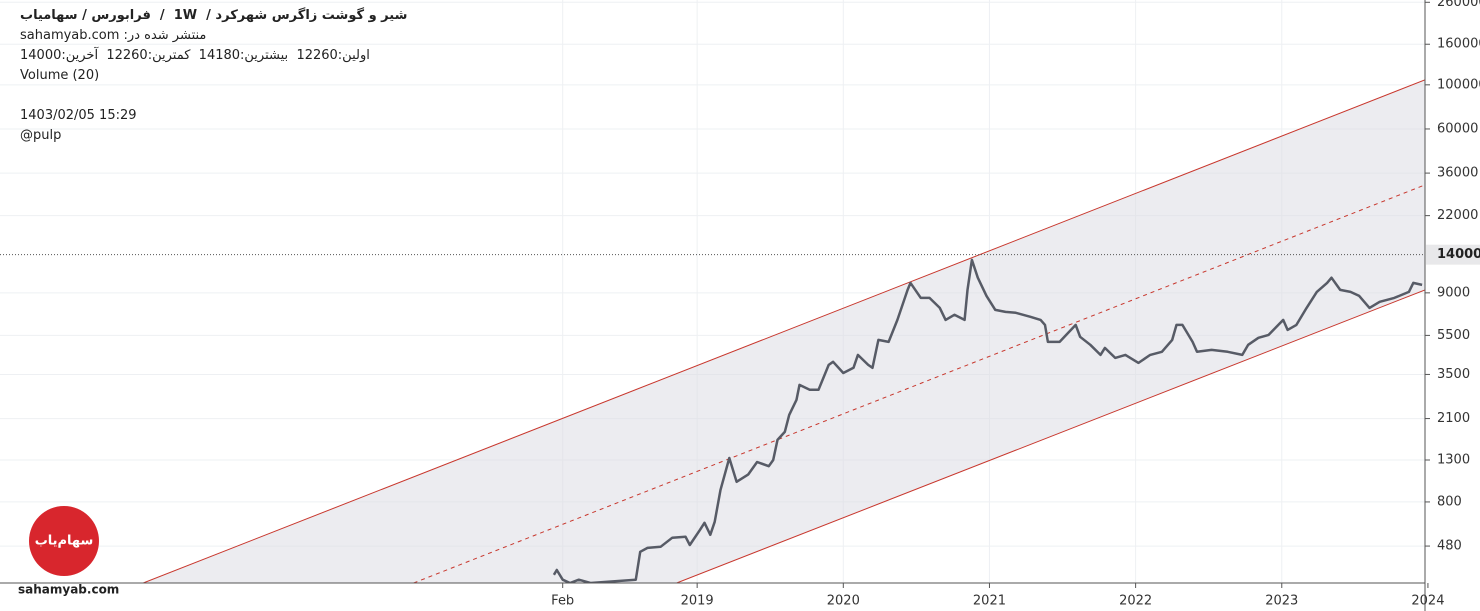 The width and height of the screenshot is (1480, 611). Describe the element at coordinates (1458, 44) in the screenshot. I see `y-tick-label: 160000` at that location.